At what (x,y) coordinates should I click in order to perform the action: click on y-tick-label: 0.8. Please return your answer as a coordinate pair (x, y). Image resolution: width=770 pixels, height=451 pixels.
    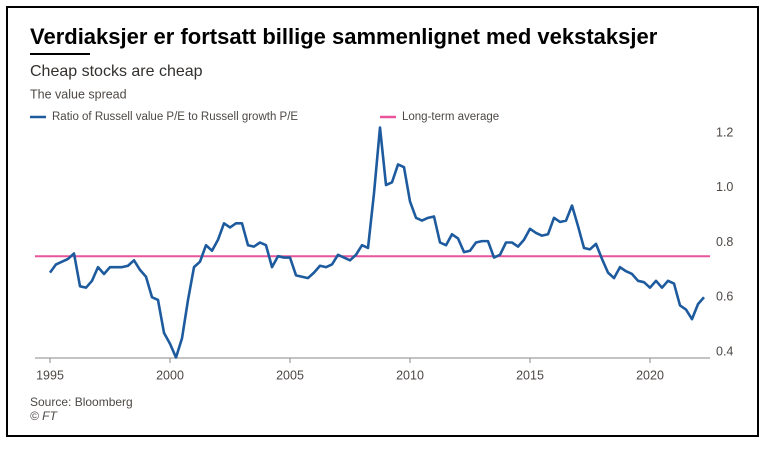
    Looking at the image, I should click on (724, 242).